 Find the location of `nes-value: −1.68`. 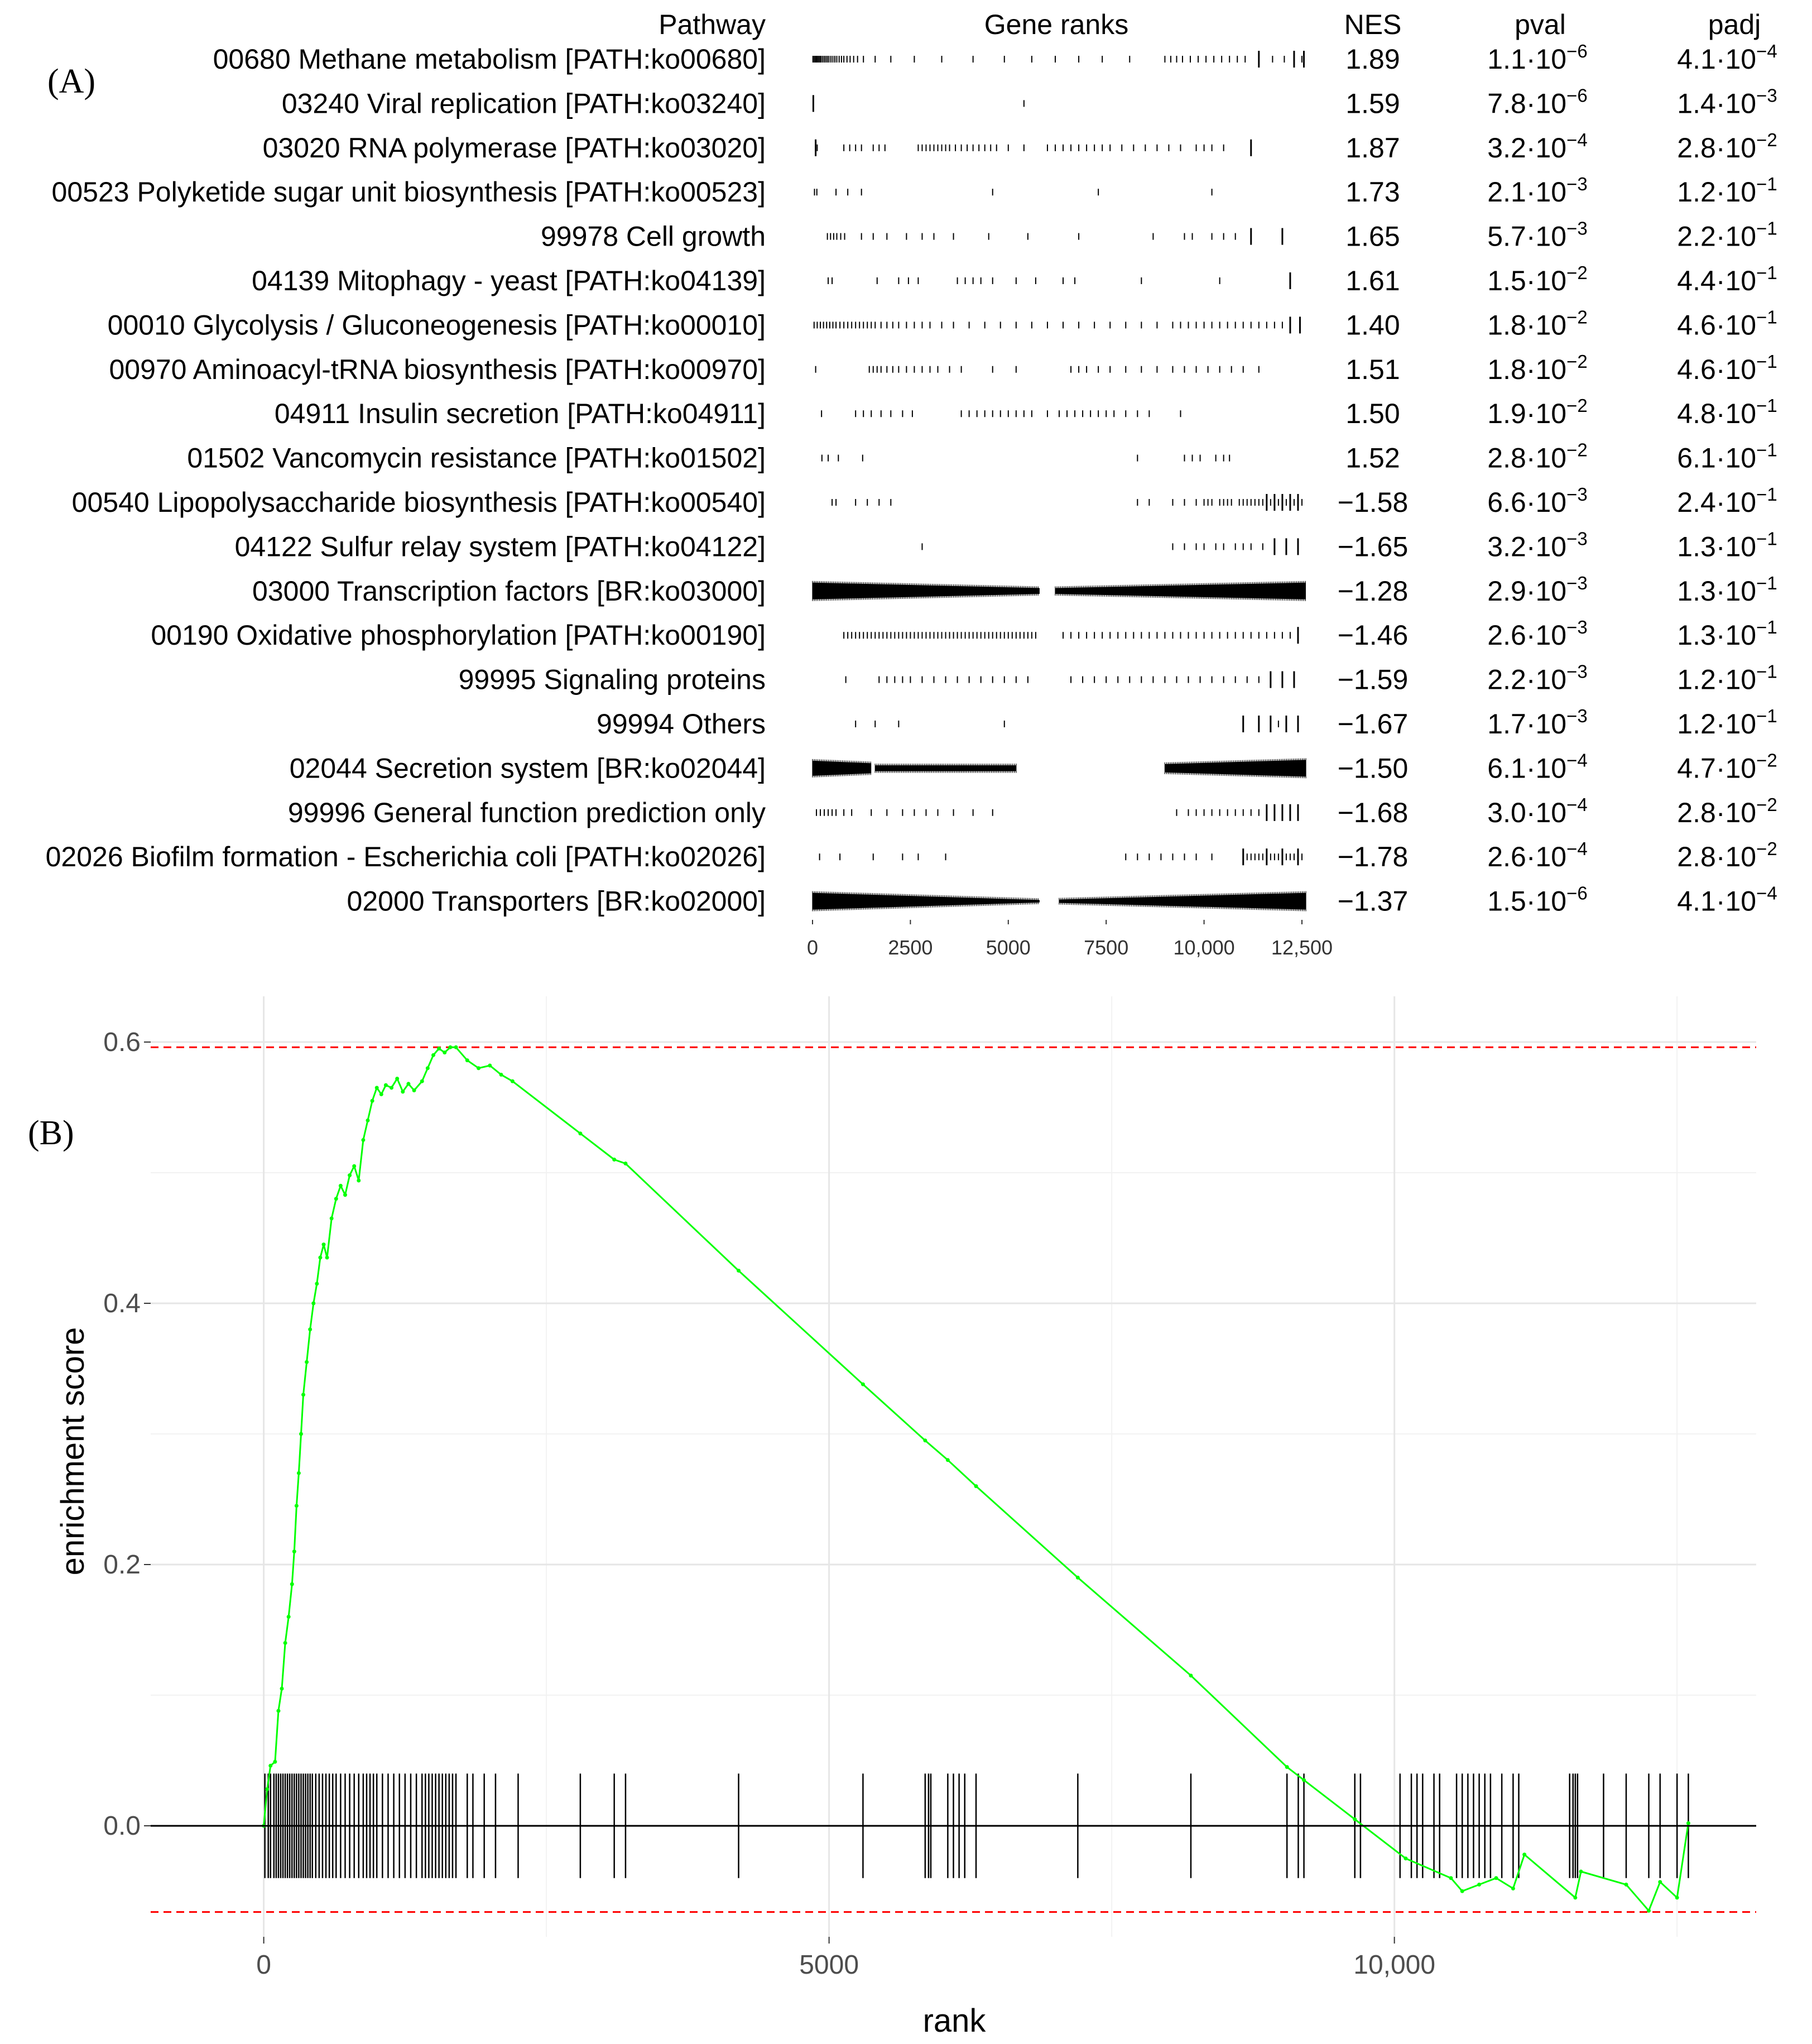

nes-value: −1.68 is located at coordinates (1373, 812).